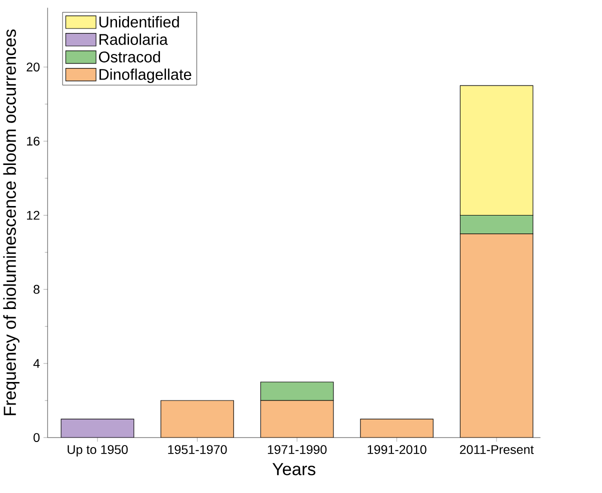 The width and height of the screenshot is (602, 493). I want to click on y-tick-label: 16, so click(33, 141).